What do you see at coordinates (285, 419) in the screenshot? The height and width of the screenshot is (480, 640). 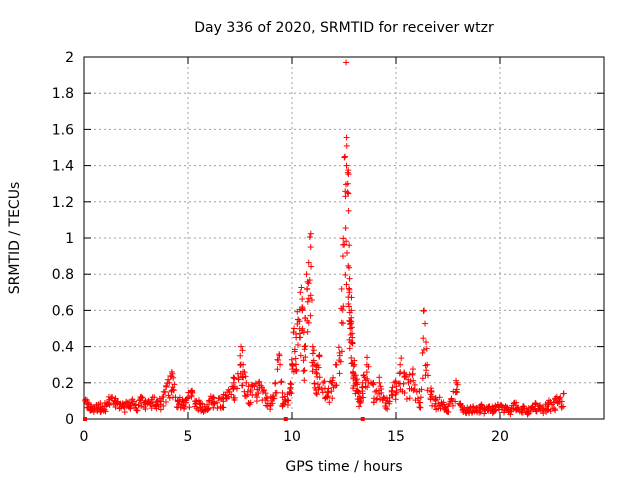 I see `axis-point-marker` at bounding box center [285, 419].